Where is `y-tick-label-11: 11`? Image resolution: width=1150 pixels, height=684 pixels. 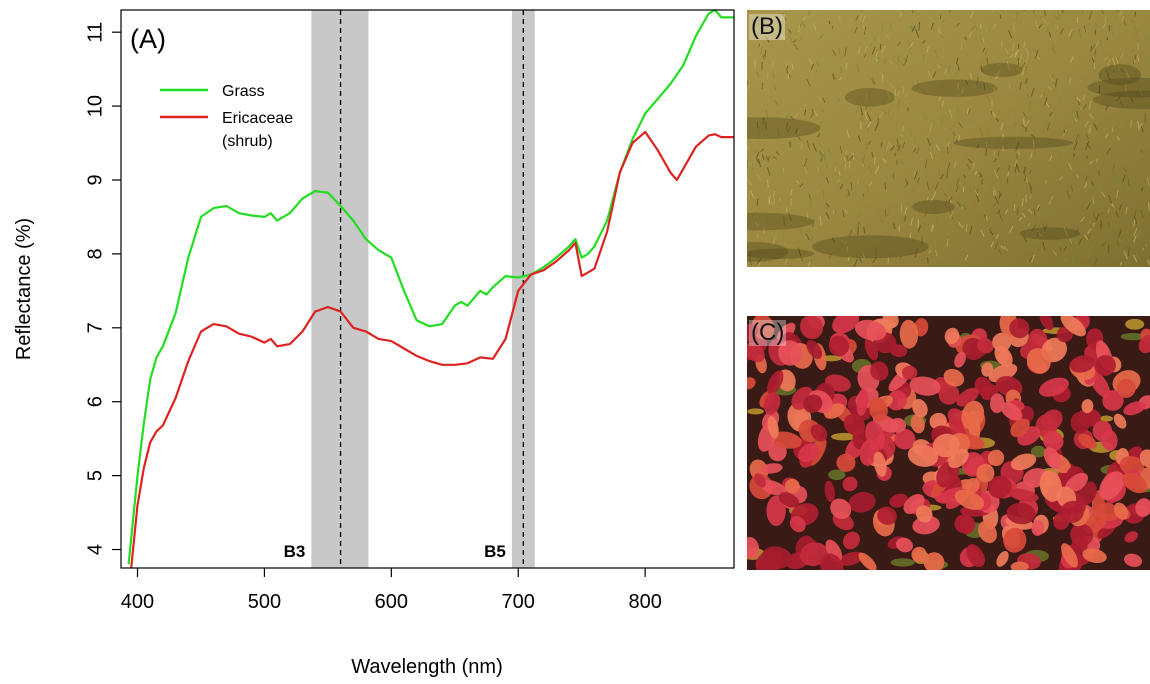
y-tick-label-11: 11 is located at coordinates (95, 32).